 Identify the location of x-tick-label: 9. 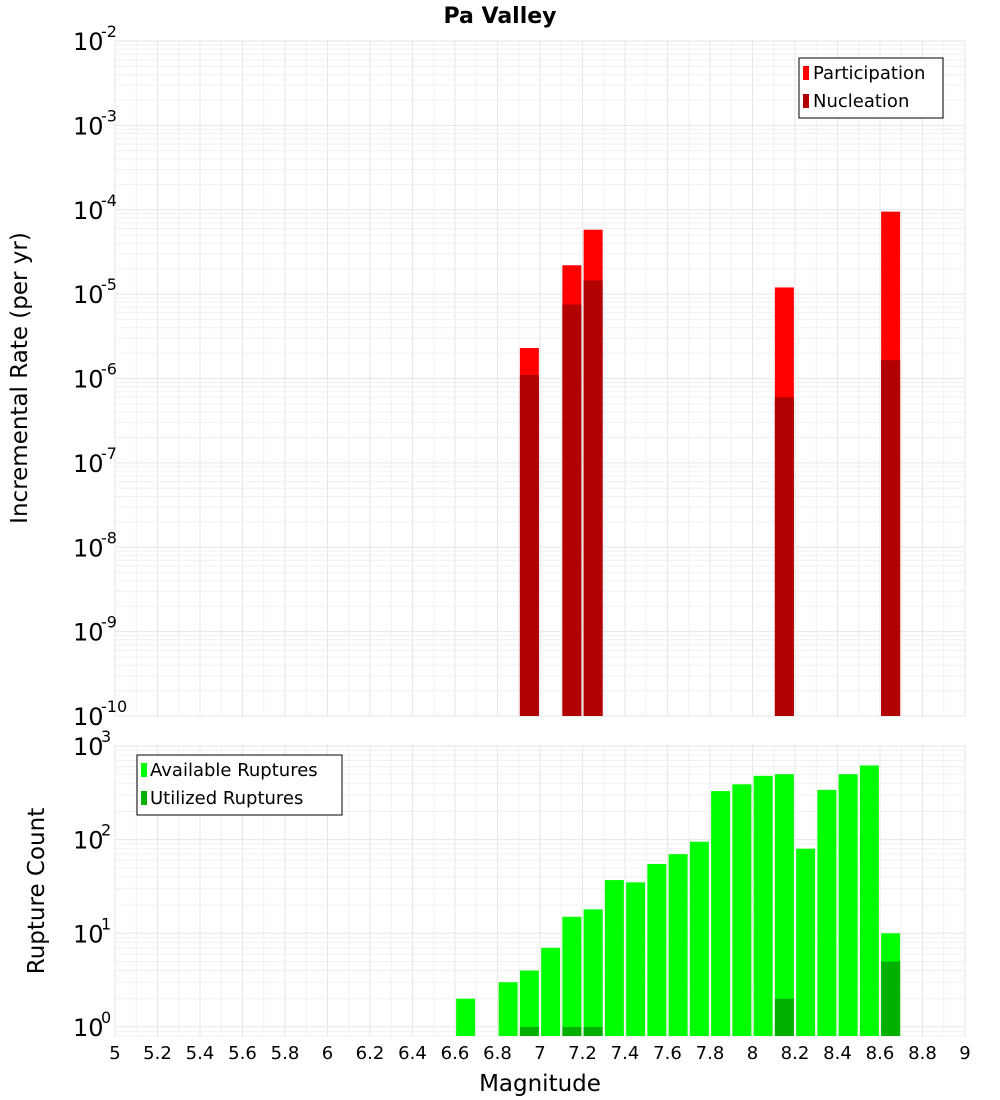
(964, 1053).